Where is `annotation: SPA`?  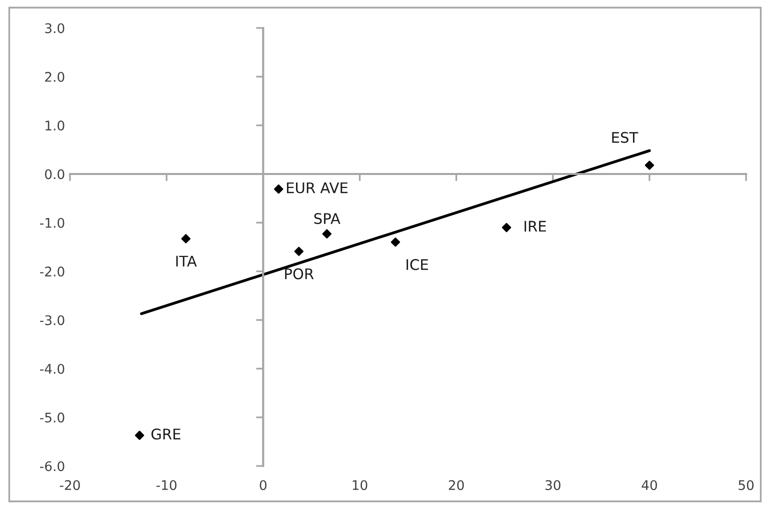 annotation: SPA is located at coordinates (327, 218).